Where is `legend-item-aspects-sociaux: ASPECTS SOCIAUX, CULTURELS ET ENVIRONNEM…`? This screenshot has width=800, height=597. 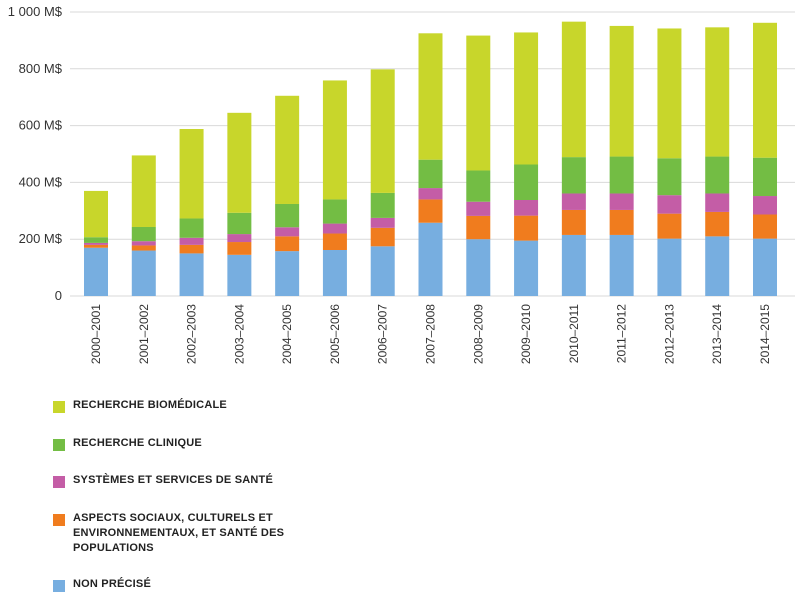
legend-item-aspects-sociaux: ASPECTS SOCIAUX, CULTURELS ET ENVIRONNEM… is located at coordinates (183, 533).